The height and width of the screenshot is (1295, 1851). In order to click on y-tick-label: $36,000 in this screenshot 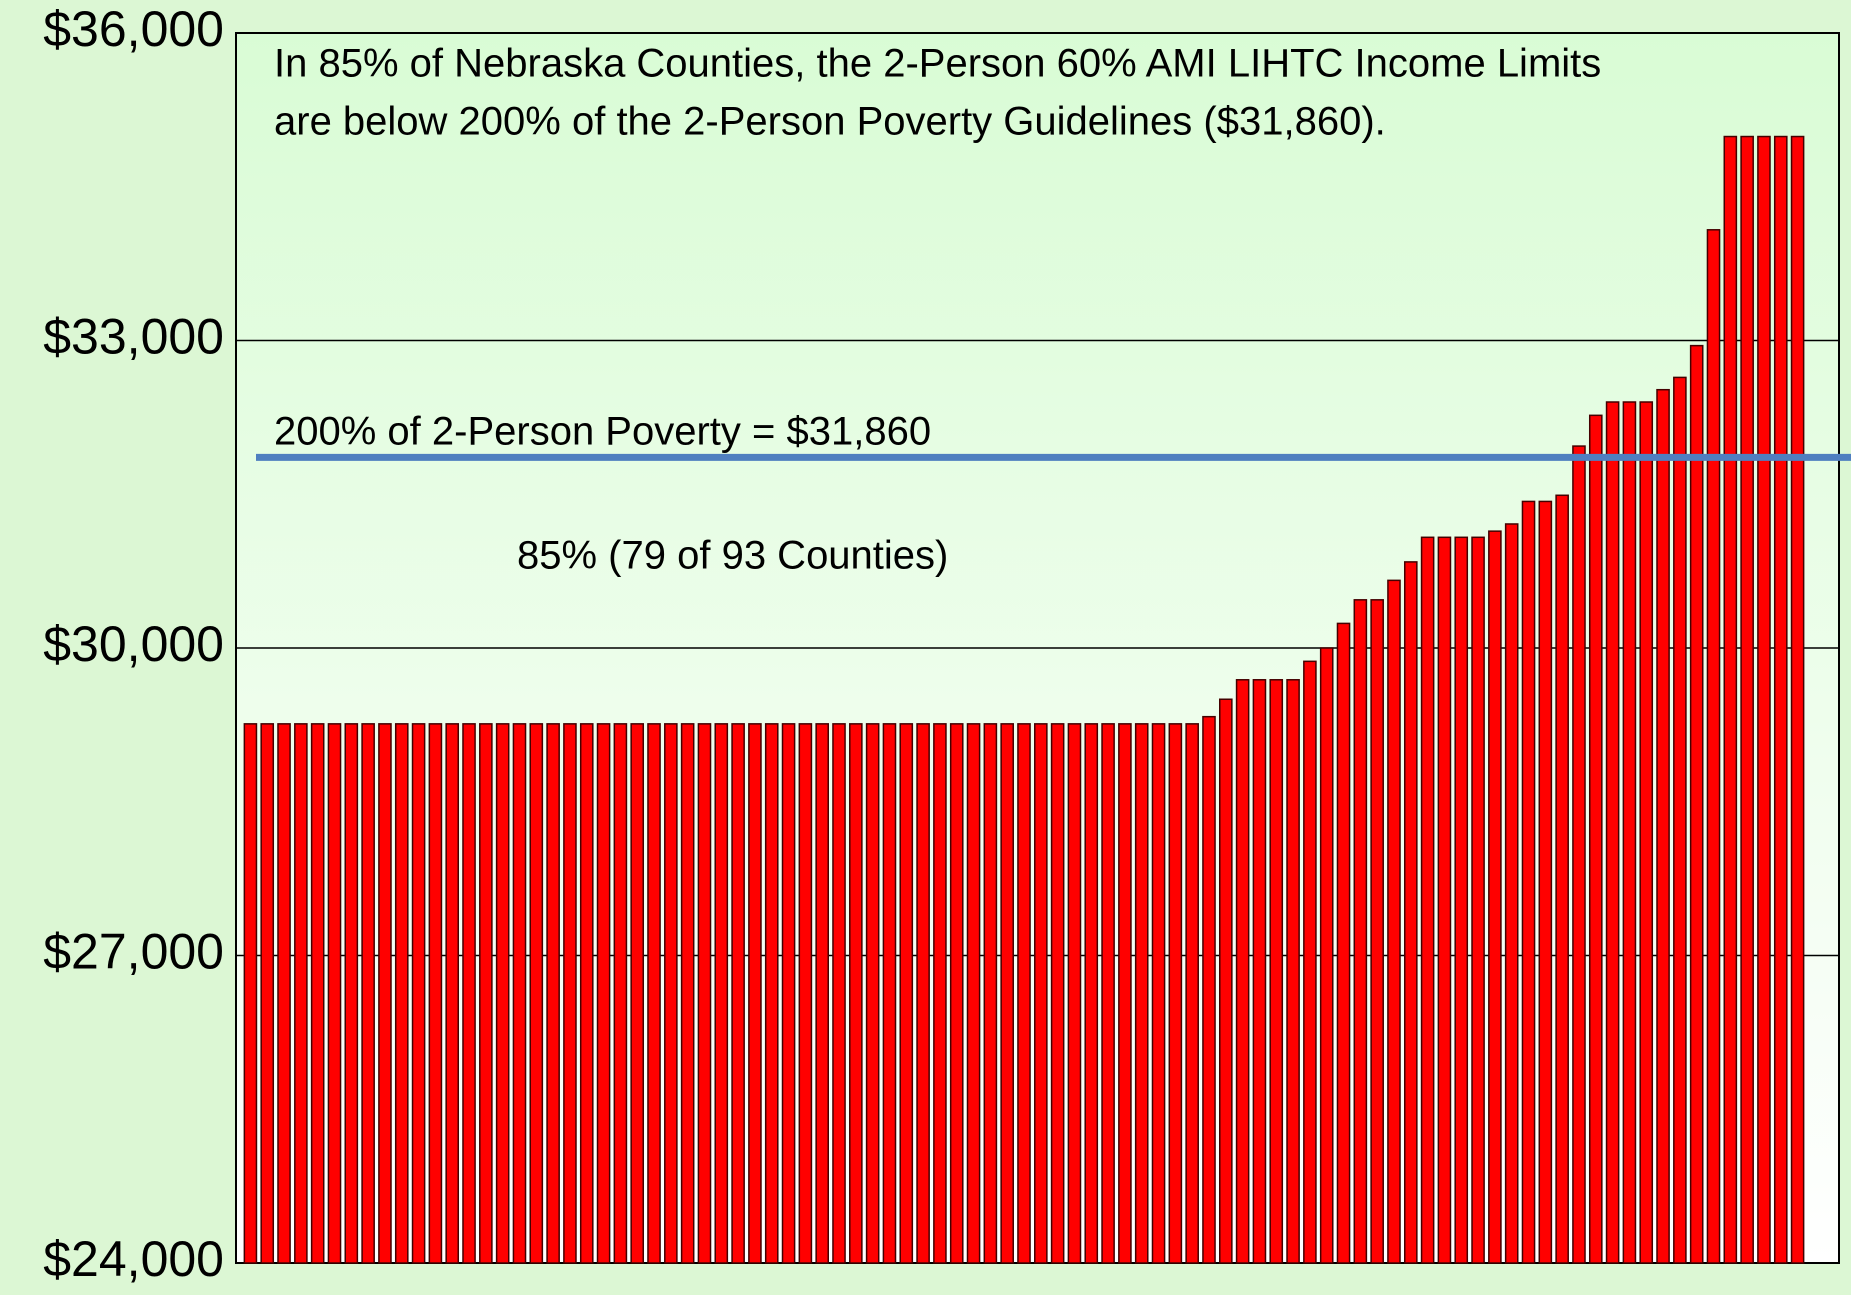, I will do `click(133, 29)`.